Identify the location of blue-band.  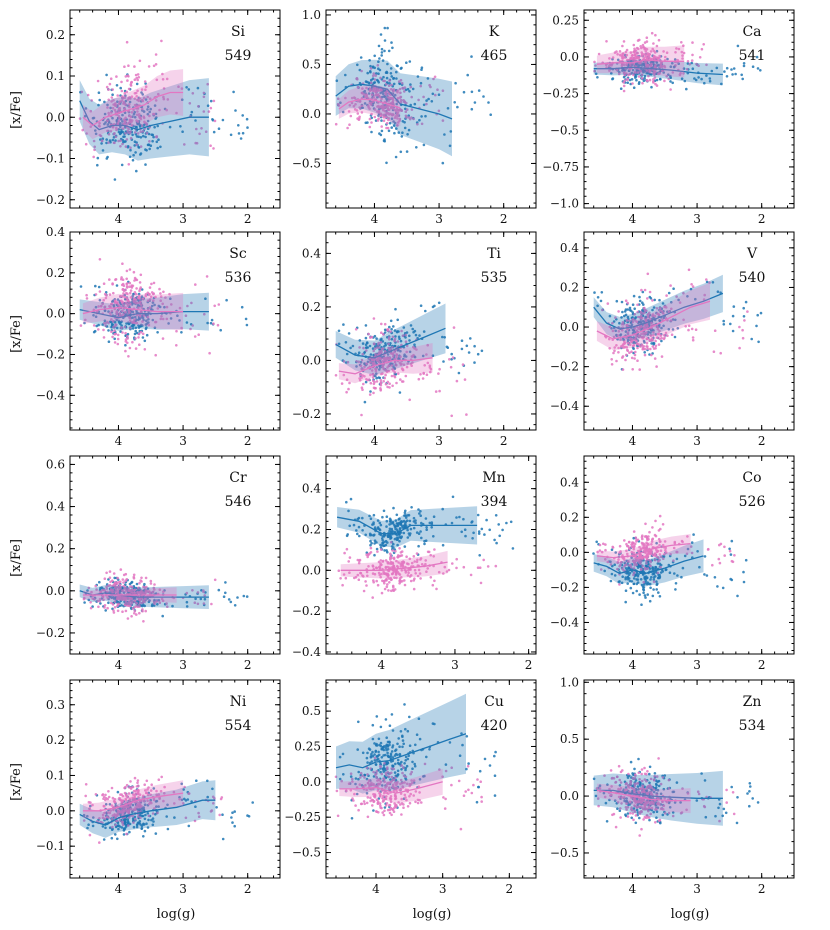
(658, 72).